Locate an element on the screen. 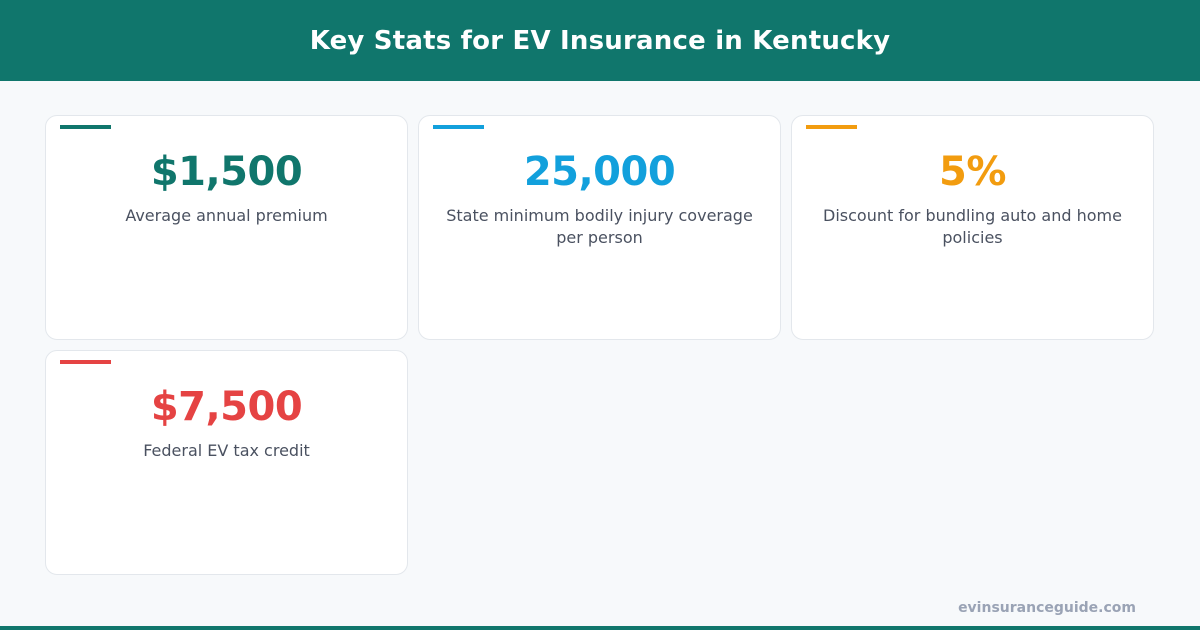 This screenshot has height=630, width=1200. stat-card-premium: $1,500 Average annual premium is located at coordinates (226, 227).